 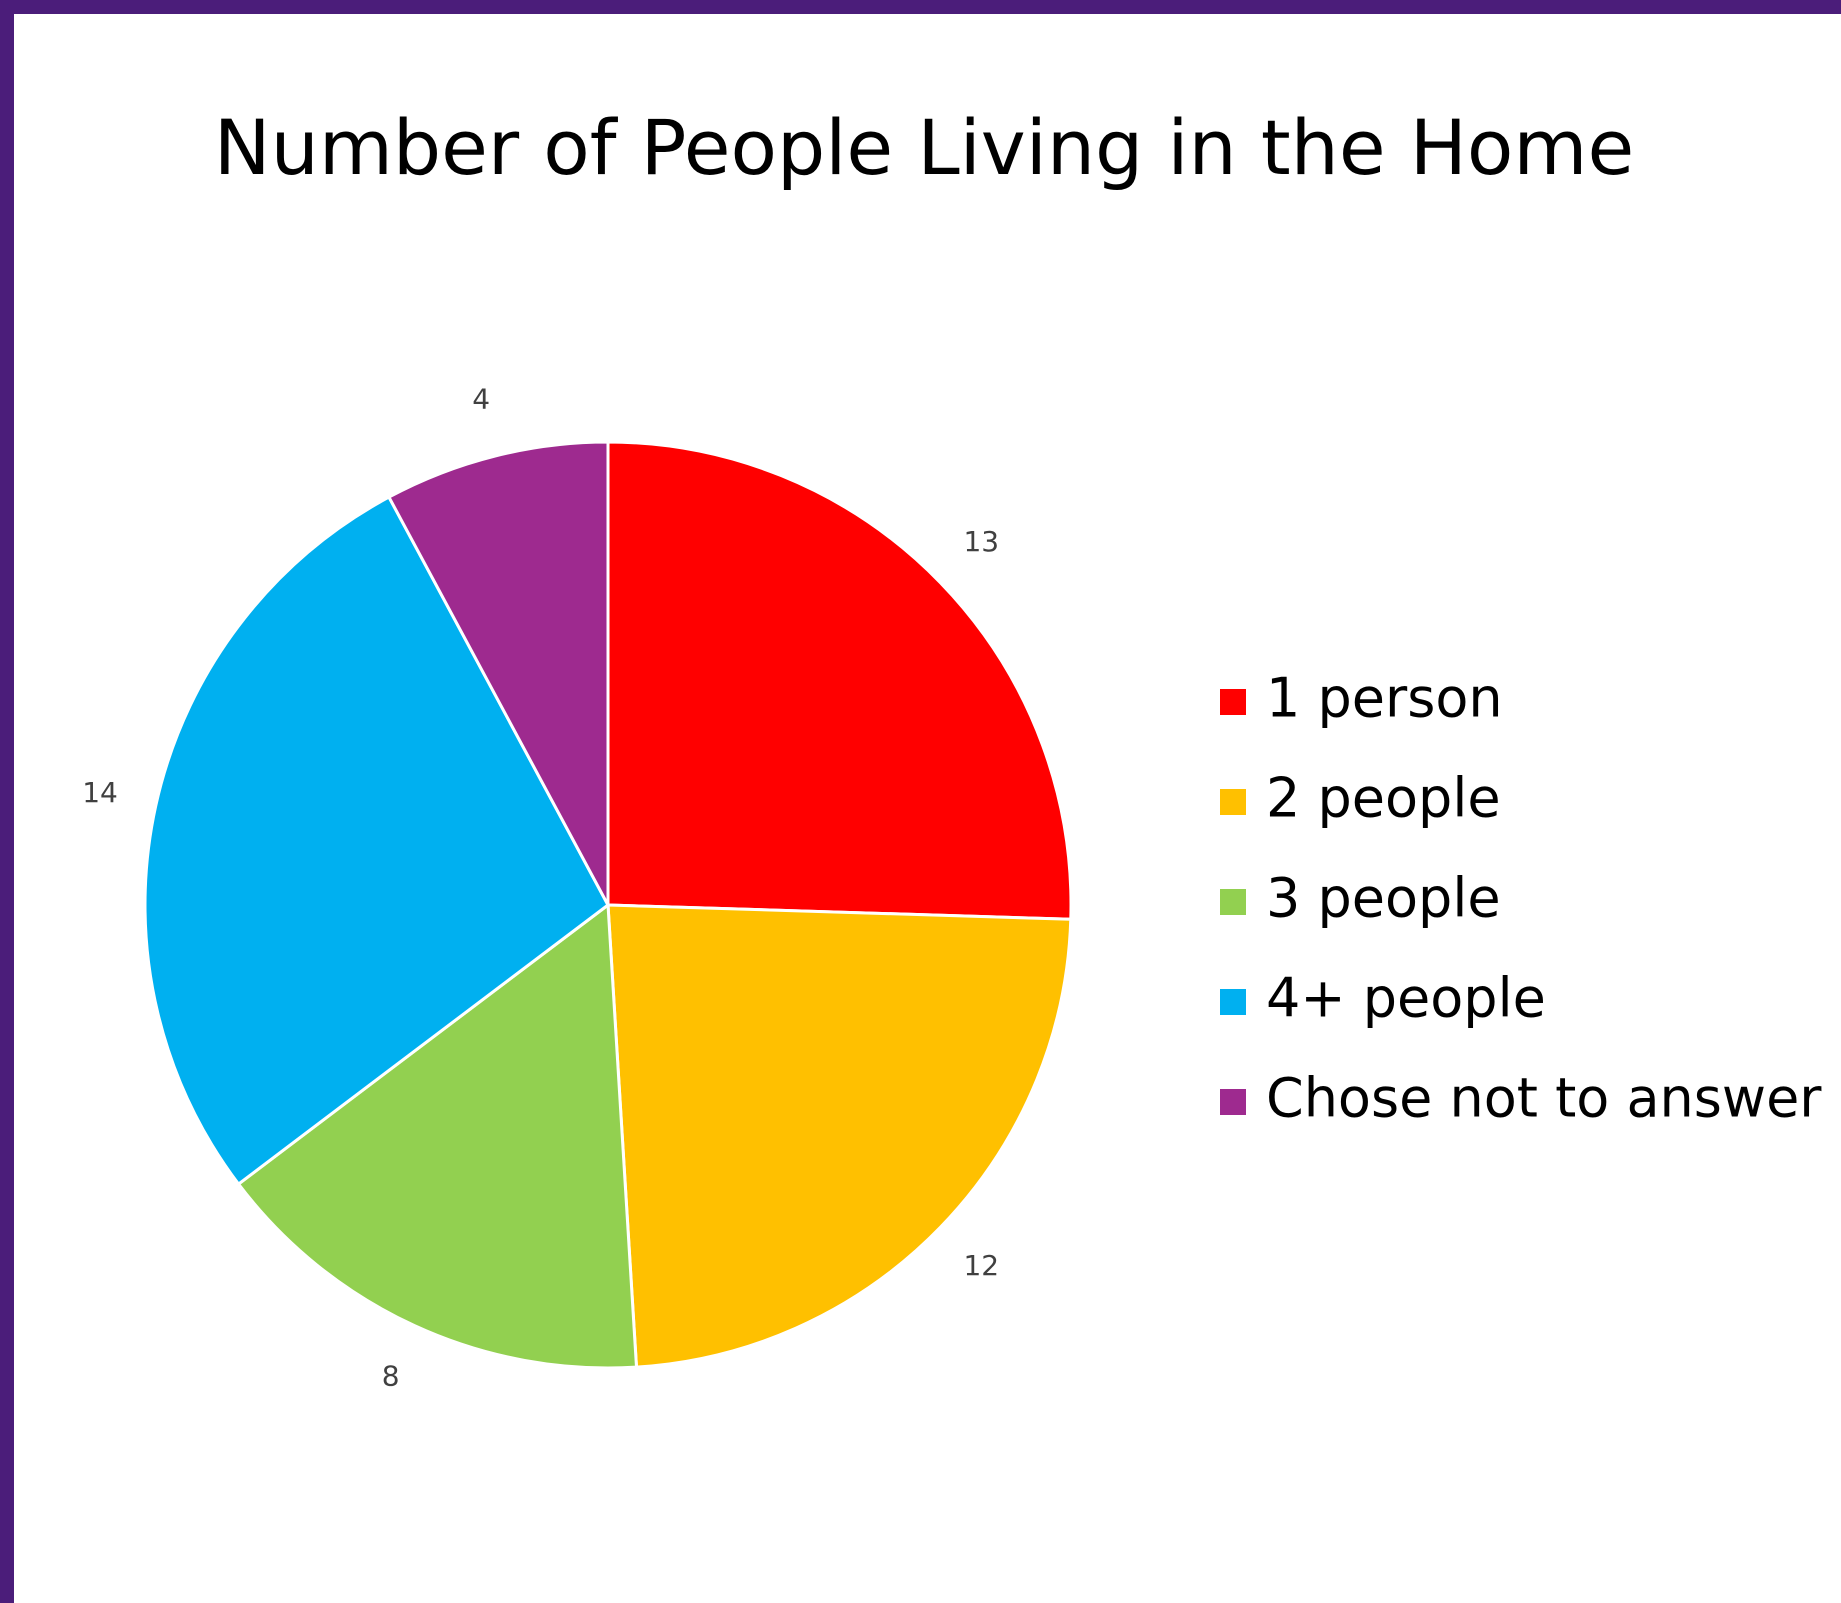 What do you see at coordinates (391, 1375) in the screenshot?
I see `data-label: 8` at bounding box center [391, 1375].